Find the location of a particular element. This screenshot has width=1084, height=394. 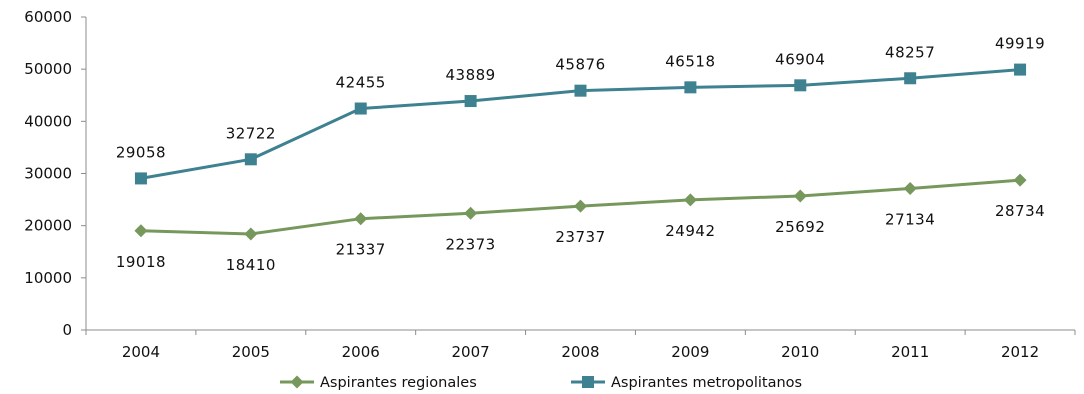

legend-label: Aspirantes metropolitanos is located at coordinates (706, 383).